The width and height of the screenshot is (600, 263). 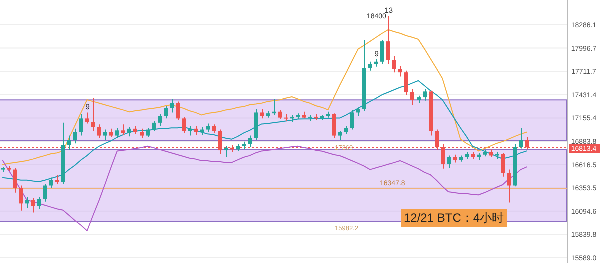 What do you see at coordinates (454, 218) in the screenshot?
I see `text: 12/21 BTC：4小时` at bounding box center [454, 218].